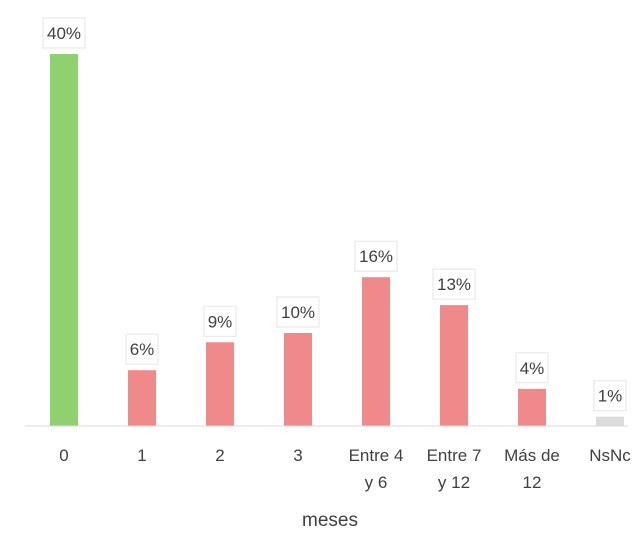  What do you see at coordinates (141, 455) in the screenshot?
I see `category-label-1: 1` at bounding box center [141, 455].